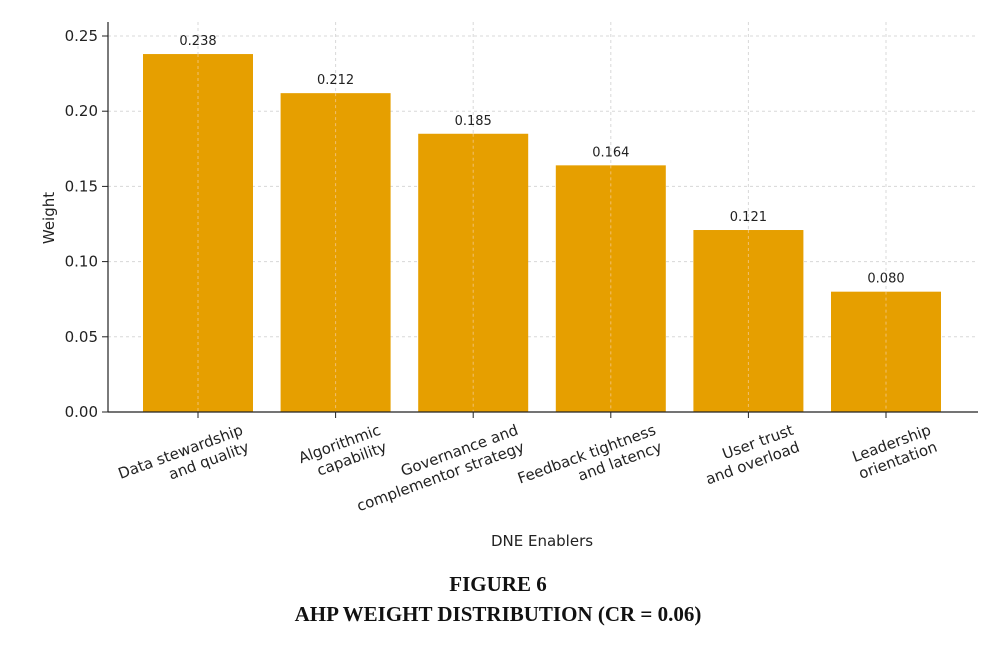 The height and width of the screenshot is (652, 996). Describe the element at coordinates (335, 80) in the screenshot. I see `bar-value-label: 0.212` at that location.